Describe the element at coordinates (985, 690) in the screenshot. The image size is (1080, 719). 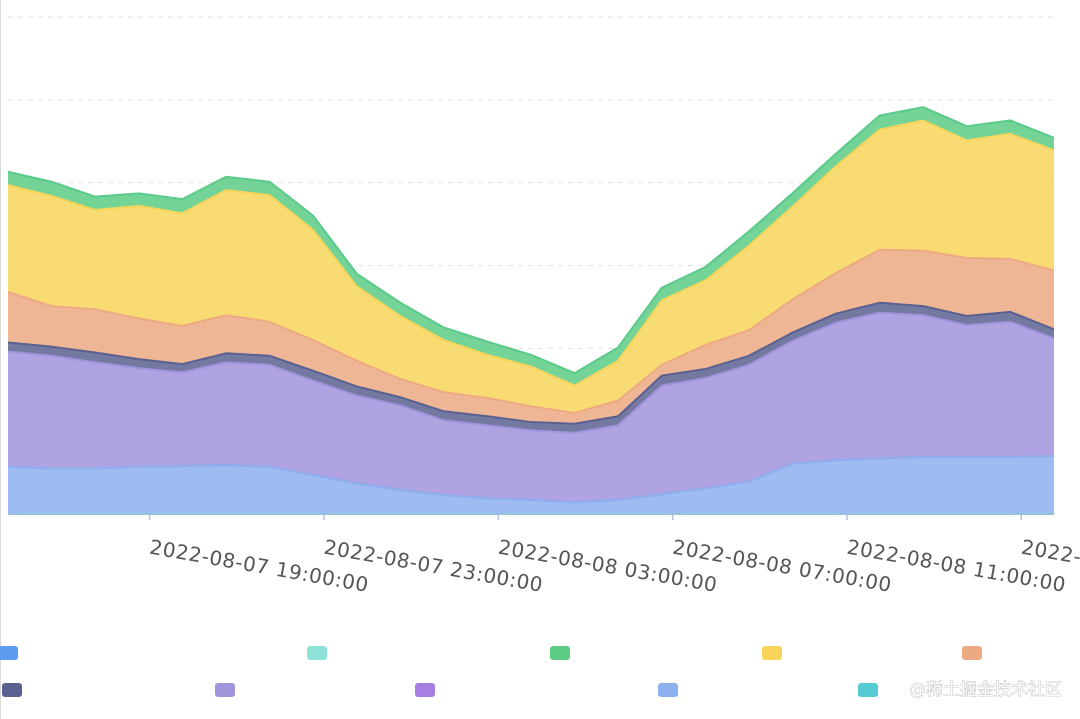
I see `watermark: @稀土掘金技术社区` at that location.